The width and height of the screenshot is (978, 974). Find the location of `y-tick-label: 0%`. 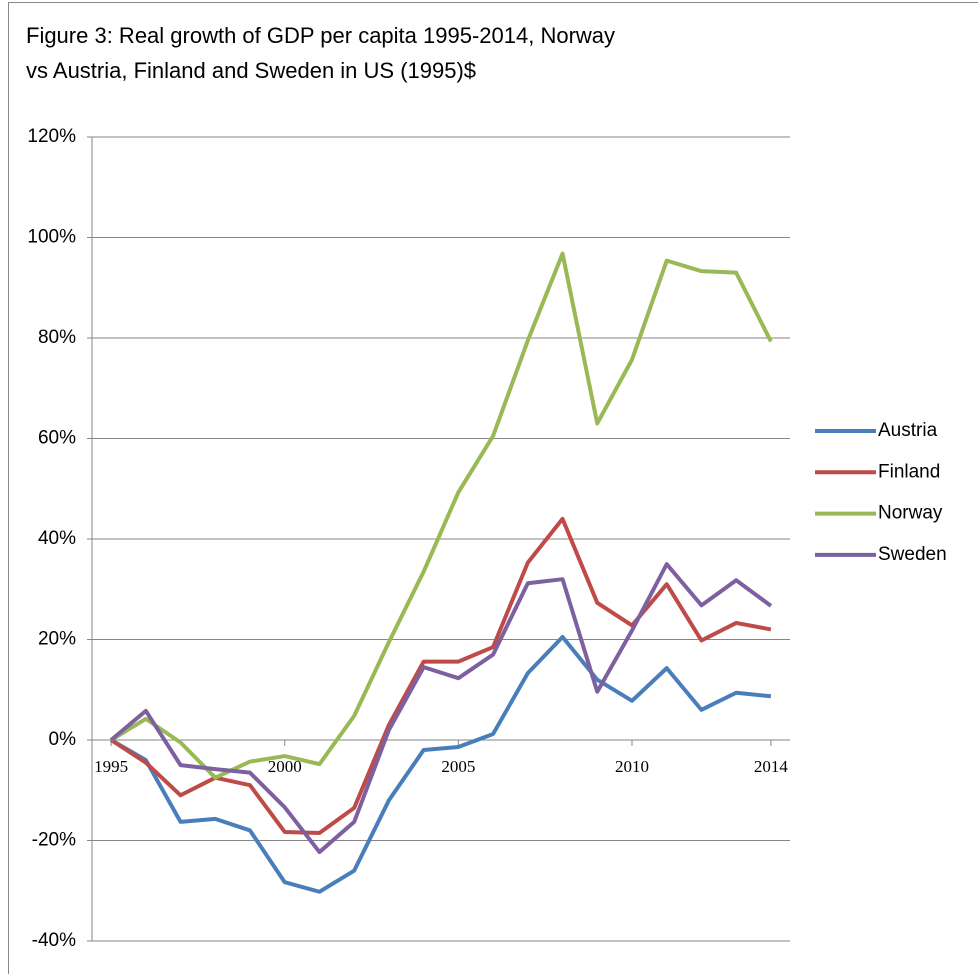

y-tick-label: 0% is located at coordinates (63, 739).